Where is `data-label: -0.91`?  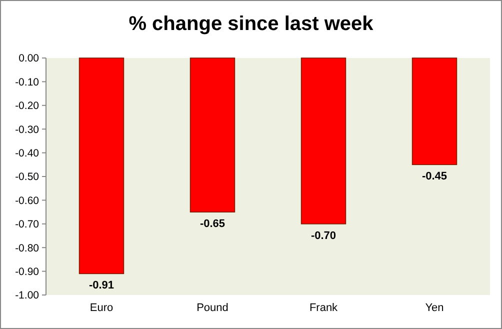
data-label: -0.91 is located at coordinates (101, 286).